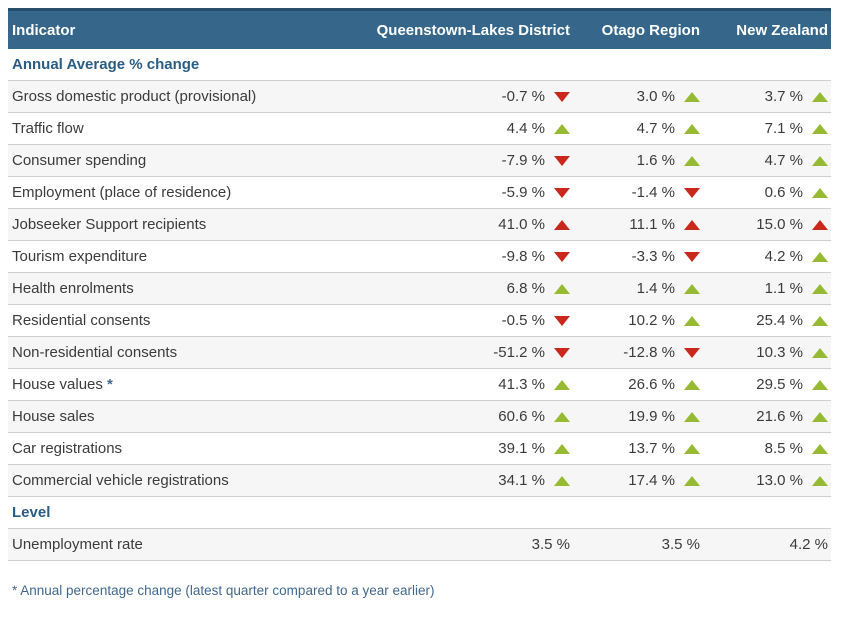  I want to click on value-text: 11.1 %, so click(652, 224).